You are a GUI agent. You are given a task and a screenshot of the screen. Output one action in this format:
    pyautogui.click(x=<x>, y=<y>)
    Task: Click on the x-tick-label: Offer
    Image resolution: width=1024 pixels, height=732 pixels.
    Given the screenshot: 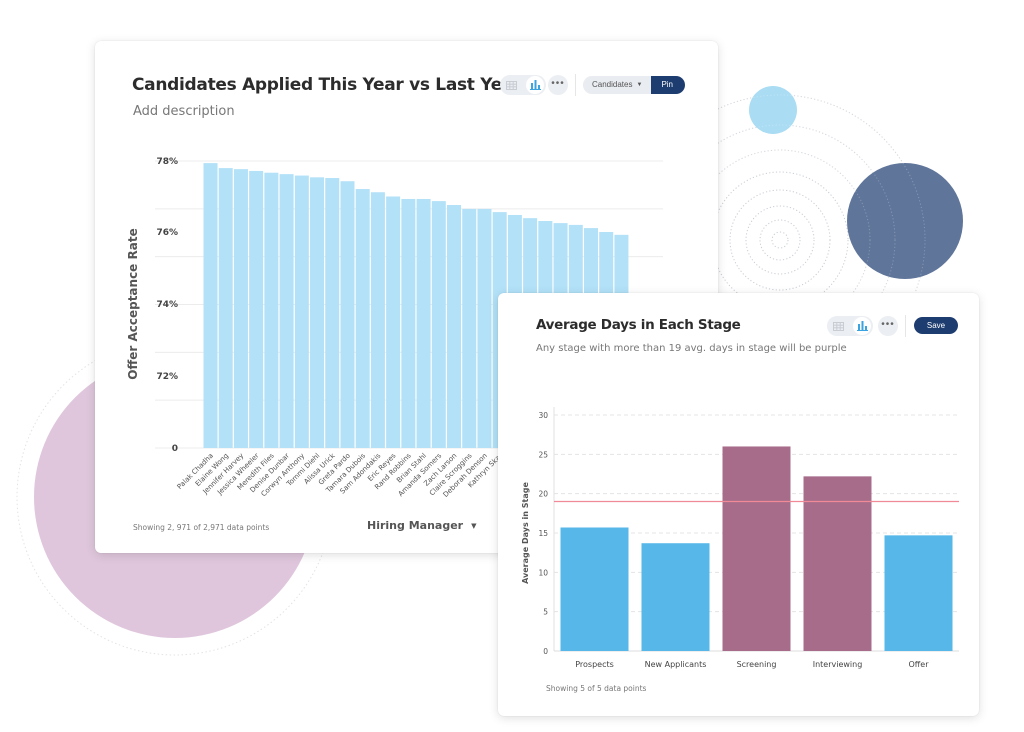 What is the action you would take?
    pyautogui.click(x=918, y=664)
    